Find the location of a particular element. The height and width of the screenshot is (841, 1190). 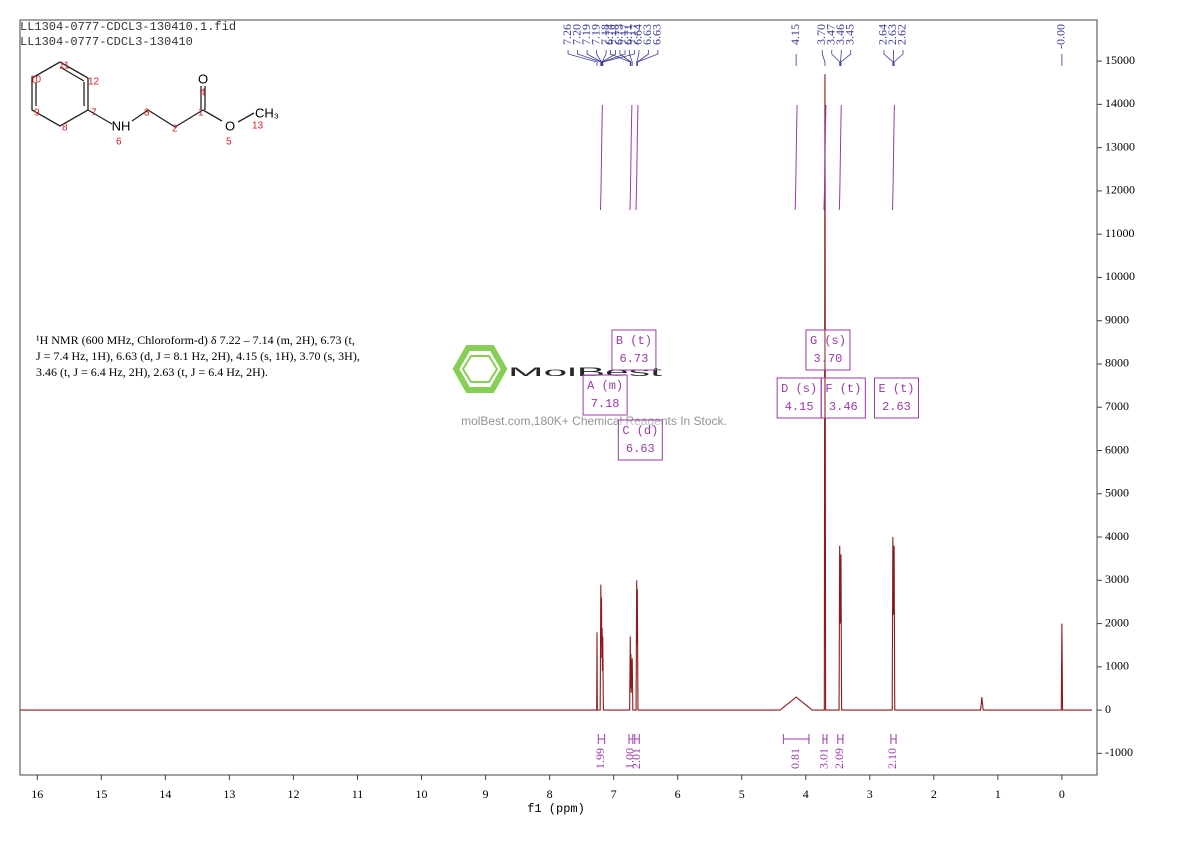

x-tick-label: 2 is located at coordinates (934, 794).